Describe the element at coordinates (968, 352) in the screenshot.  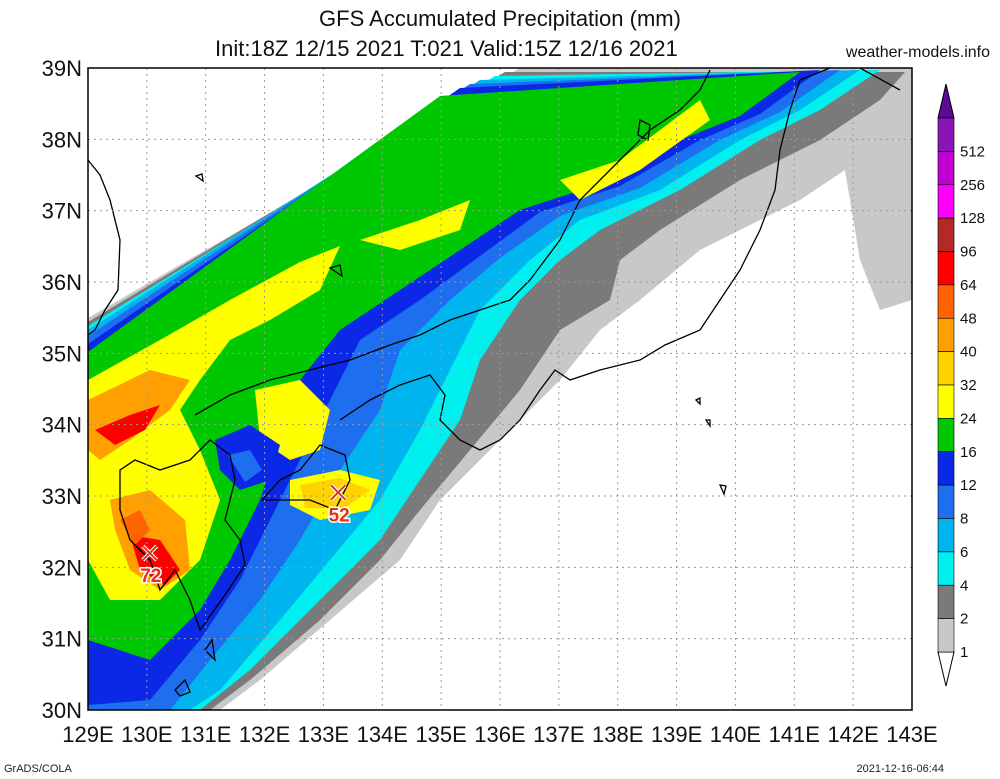
I see `colorbar-label: 40` at that location.